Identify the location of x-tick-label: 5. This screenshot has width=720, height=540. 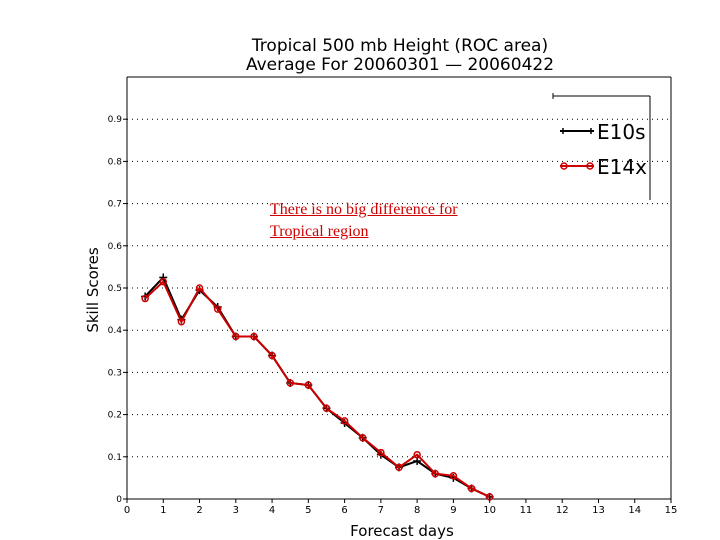
(308, 510).